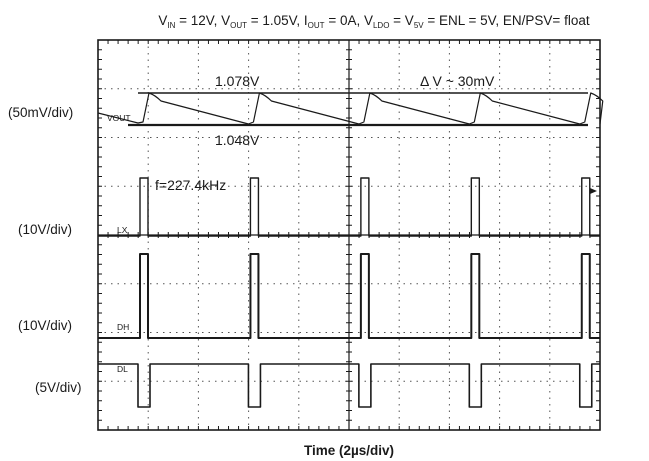  What do you see at coordinates (162, 20) in the screenshot?
I see `title-segment: V` at bounding box center [162, 20].